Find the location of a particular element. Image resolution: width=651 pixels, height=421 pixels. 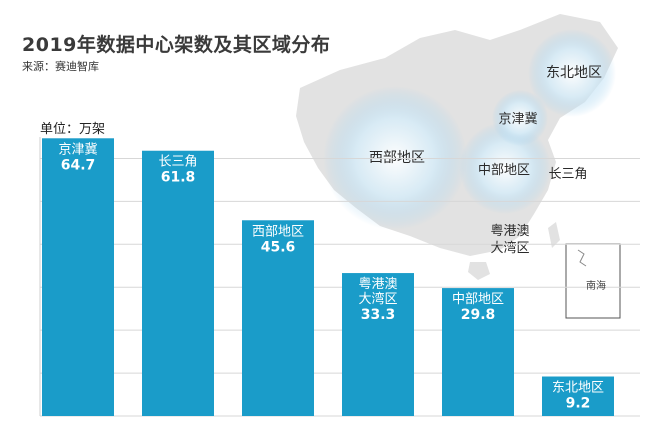

map-label: 京津冀 is located at coordinates (517, 119).